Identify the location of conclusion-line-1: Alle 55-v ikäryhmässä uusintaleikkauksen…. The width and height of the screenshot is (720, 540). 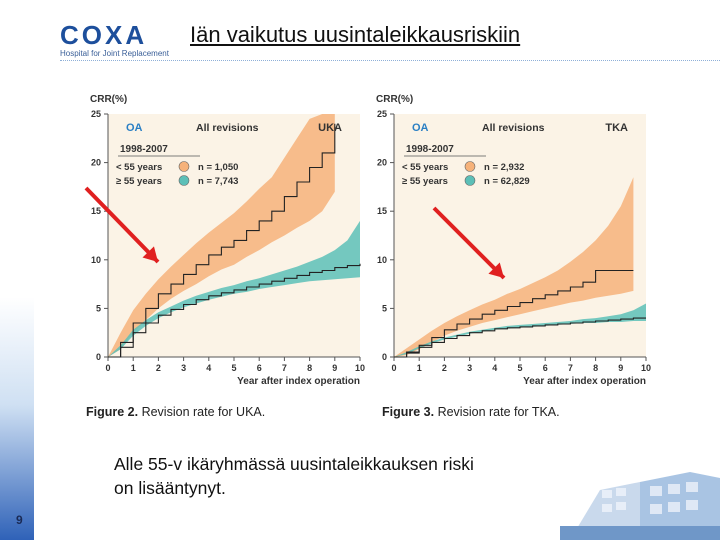
(294, 464).